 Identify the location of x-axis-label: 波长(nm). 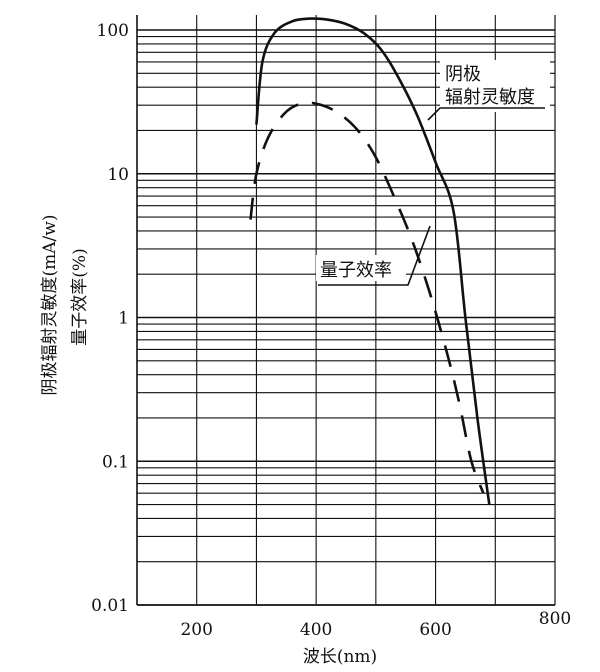
(340, 657).